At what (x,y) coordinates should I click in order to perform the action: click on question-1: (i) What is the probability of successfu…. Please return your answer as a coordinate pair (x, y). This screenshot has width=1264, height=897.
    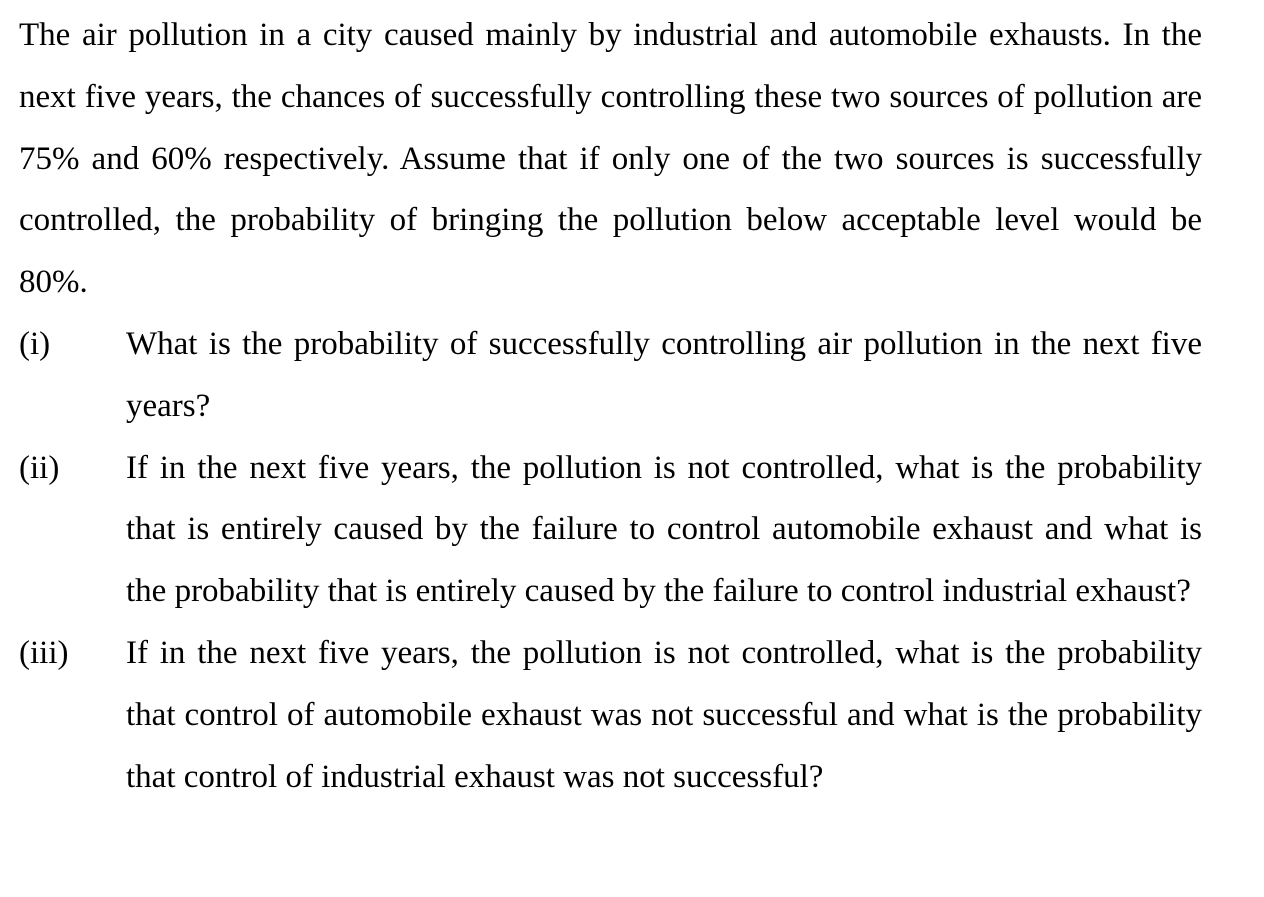
    Looking at the image, I should click on (610, 376).